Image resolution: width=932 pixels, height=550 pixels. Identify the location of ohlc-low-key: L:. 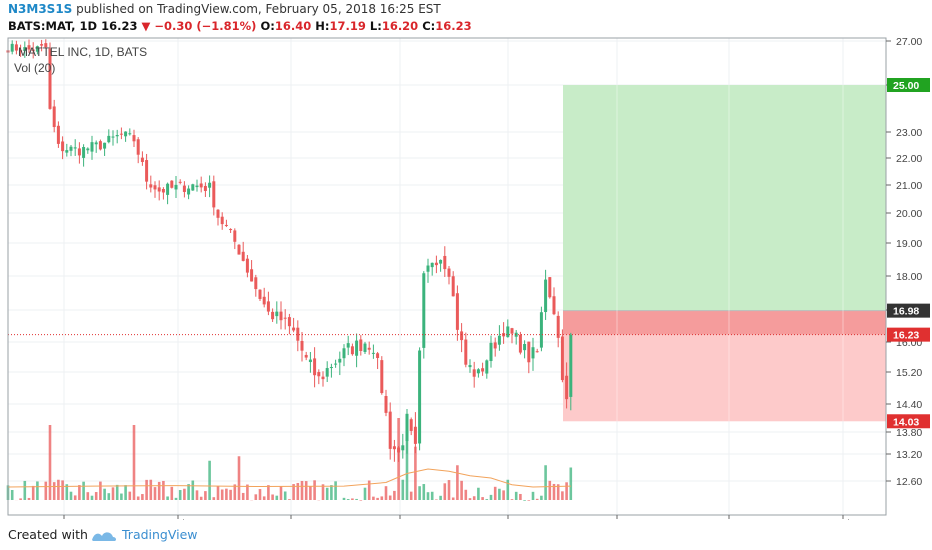
(375, 26).